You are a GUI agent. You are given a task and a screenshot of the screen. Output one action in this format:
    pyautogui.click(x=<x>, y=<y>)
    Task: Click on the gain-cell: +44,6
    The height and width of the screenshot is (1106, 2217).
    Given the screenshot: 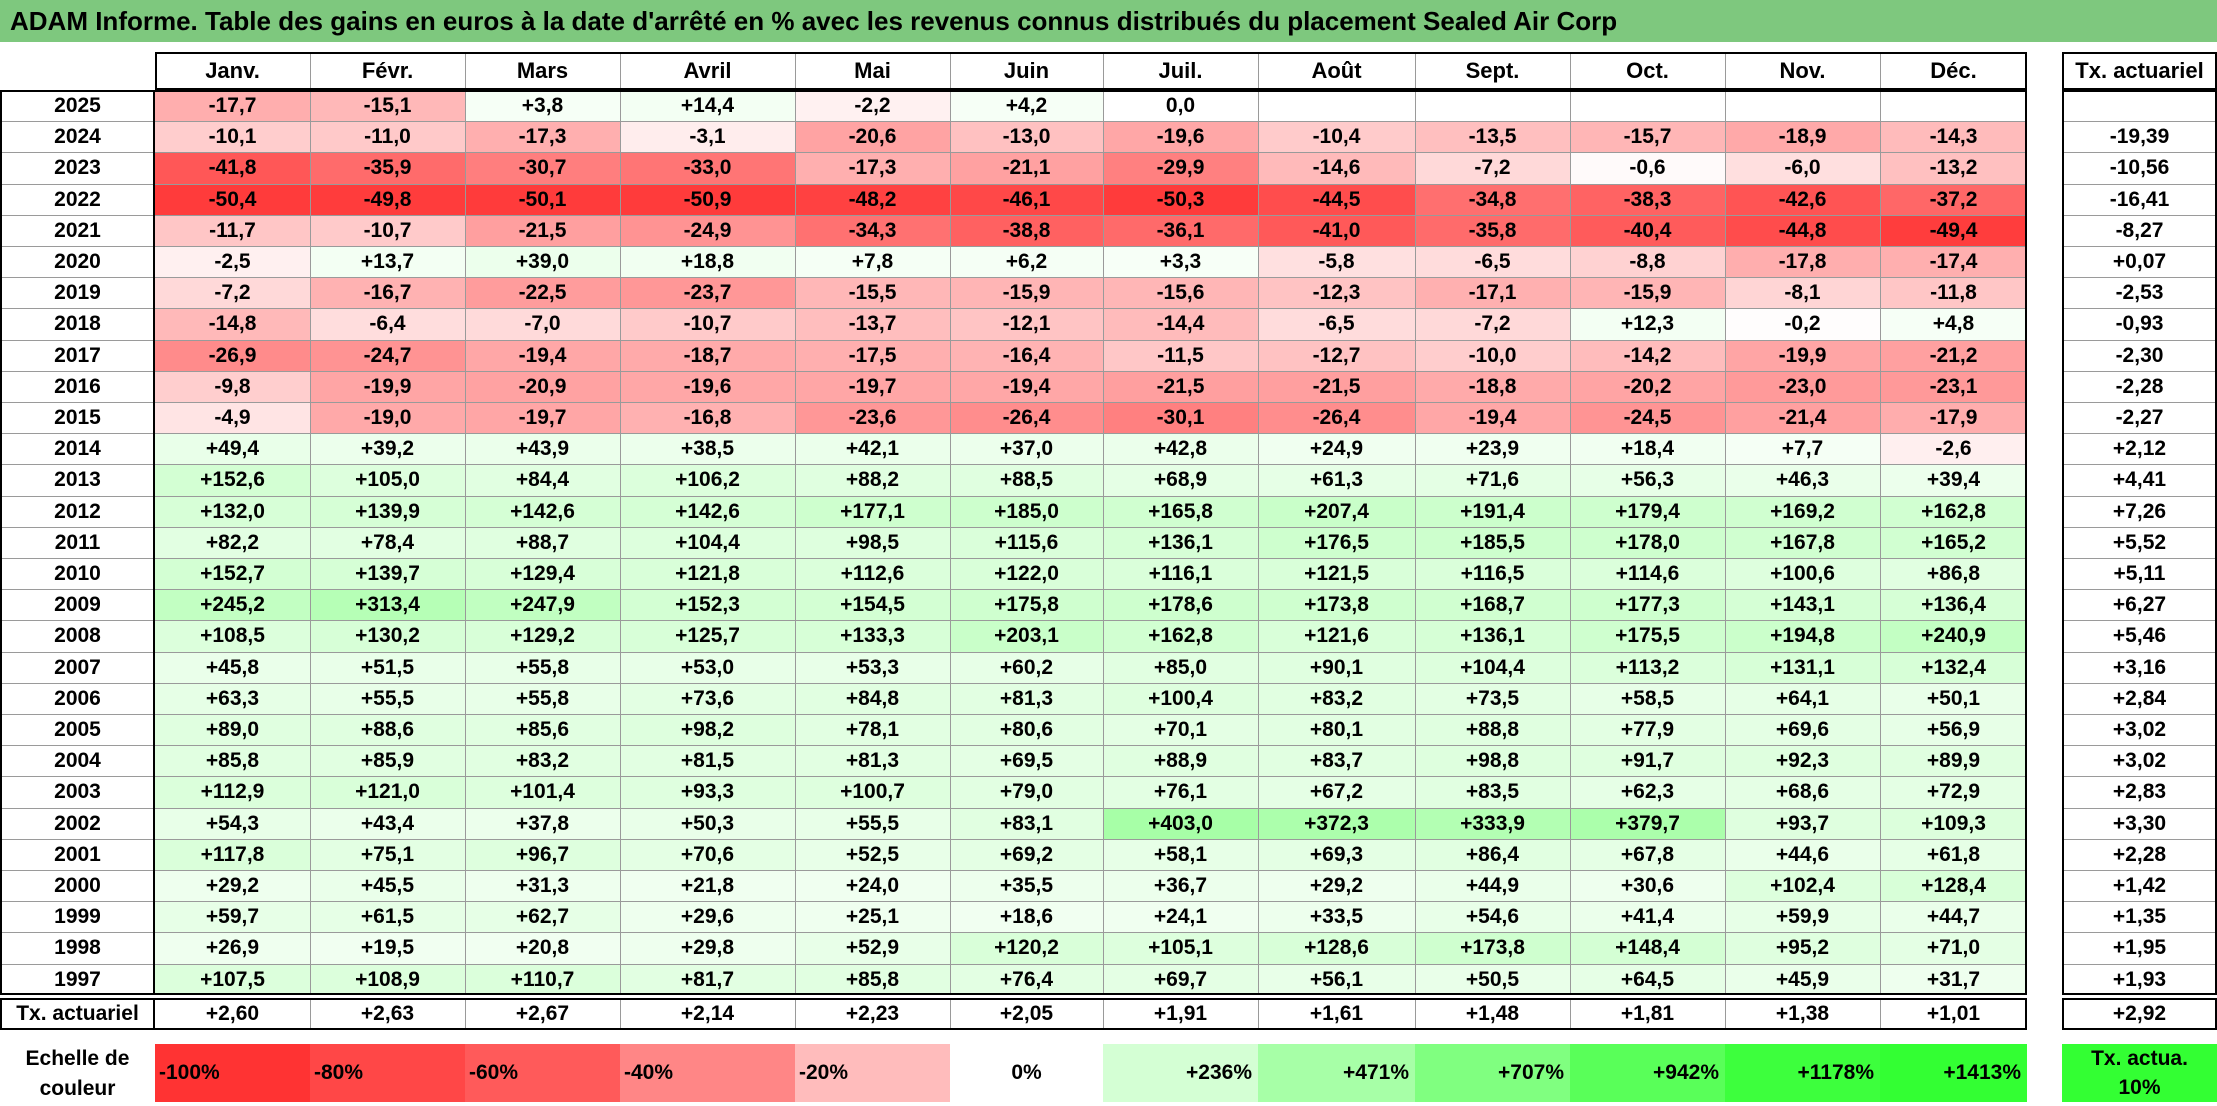 What is the action you would take?
    pyautogui.click(x=1802, y=854)
    